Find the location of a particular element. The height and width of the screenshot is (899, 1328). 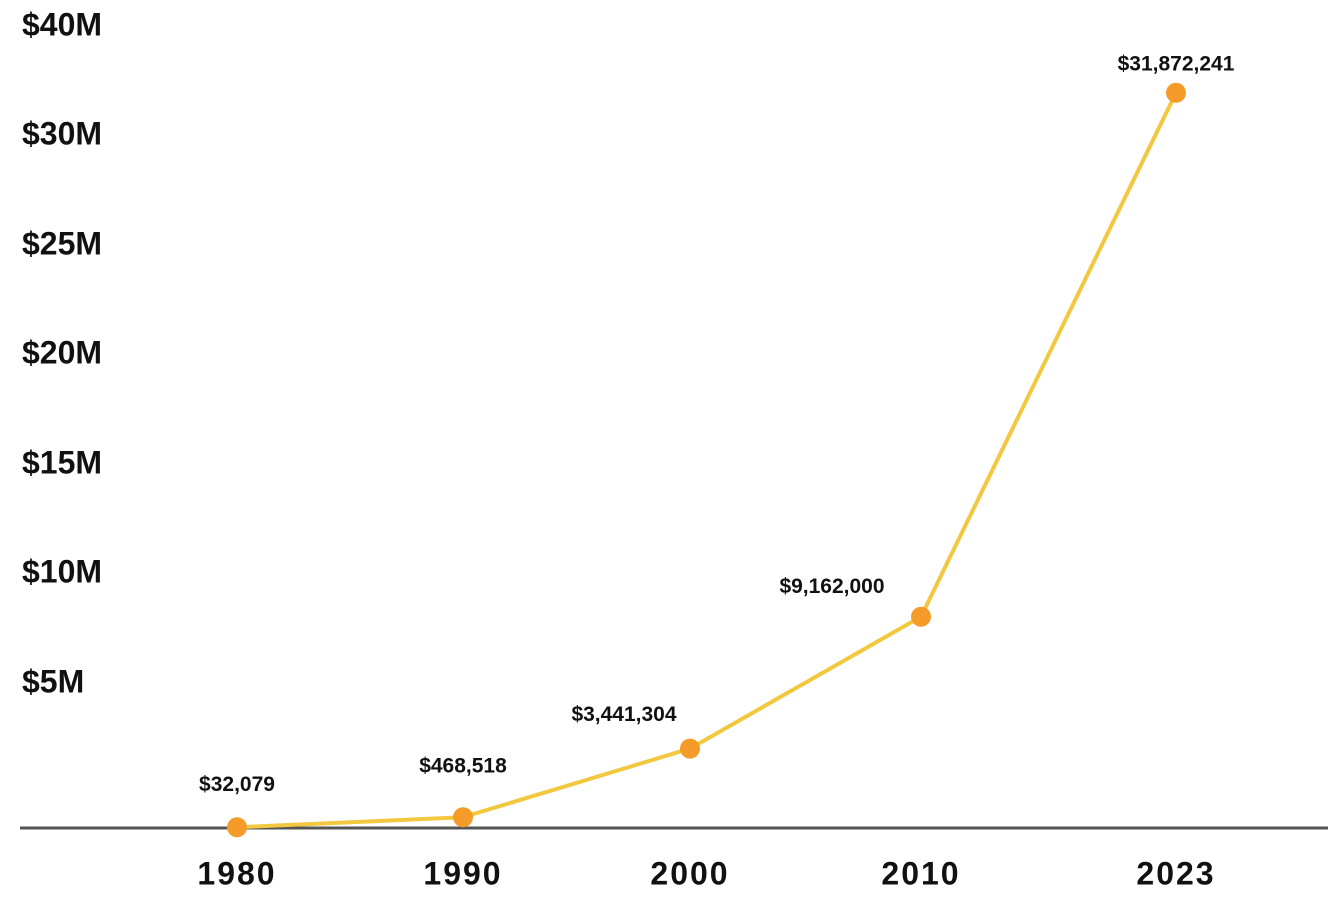

x-tick-label: 2023 is located at coordinates (1175, 873).